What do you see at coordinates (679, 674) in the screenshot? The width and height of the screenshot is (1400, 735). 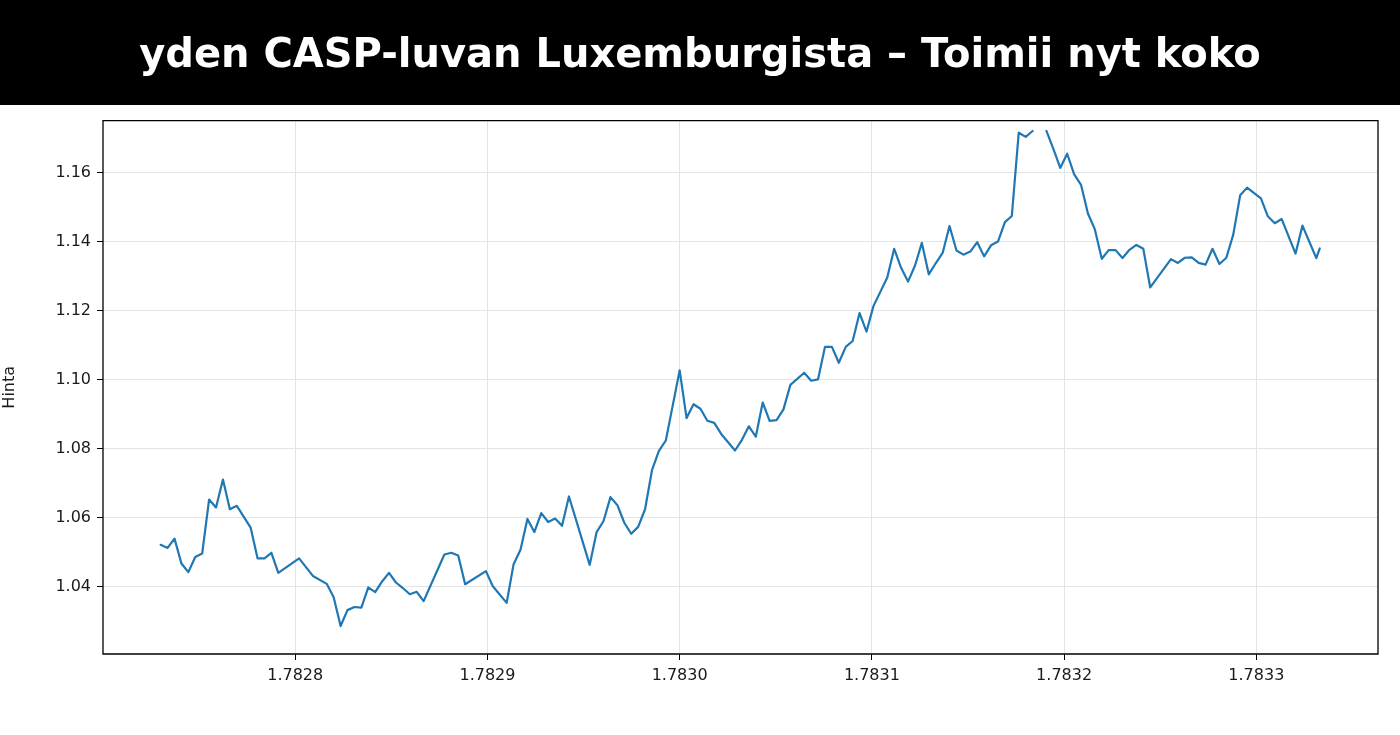 I see `x-tick-label: 1.7830` at bounding box center [679, 674].